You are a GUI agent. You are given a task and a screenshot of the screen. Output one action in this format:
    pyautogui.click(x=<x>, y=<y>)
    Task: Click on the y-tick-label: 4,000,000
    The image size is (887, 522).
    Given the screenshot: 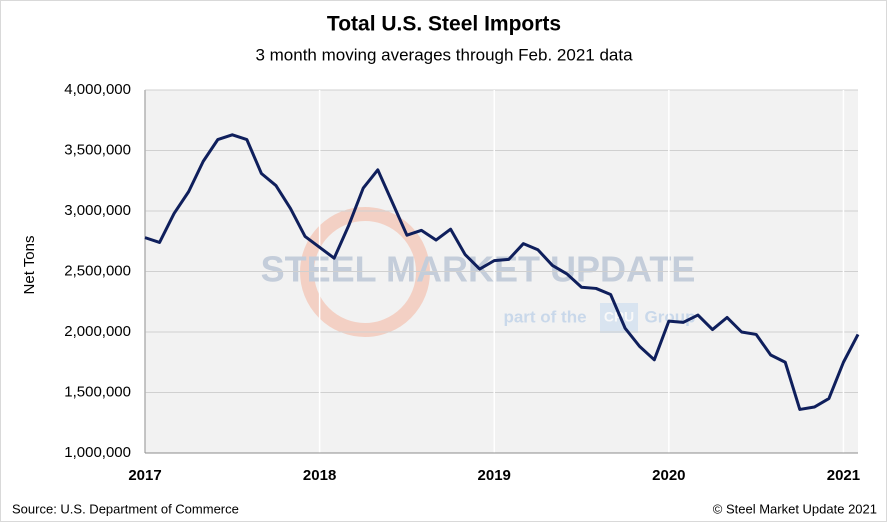 What is the action you would take?
    pyautogui.click(x=97, y=89)
    